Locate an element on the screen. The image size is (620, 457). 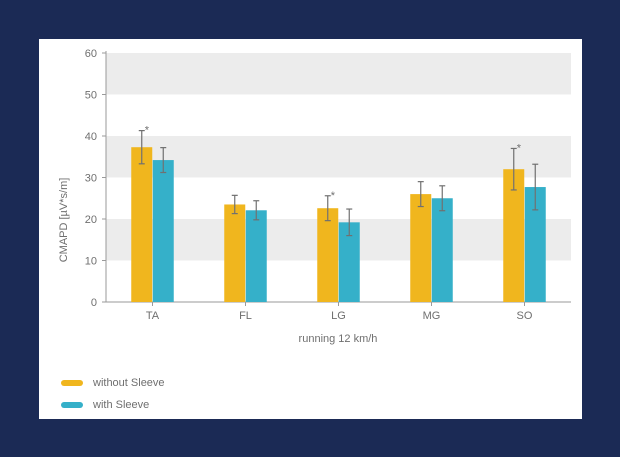
y-tick-label: 10 is located at coordinates (91, 262).